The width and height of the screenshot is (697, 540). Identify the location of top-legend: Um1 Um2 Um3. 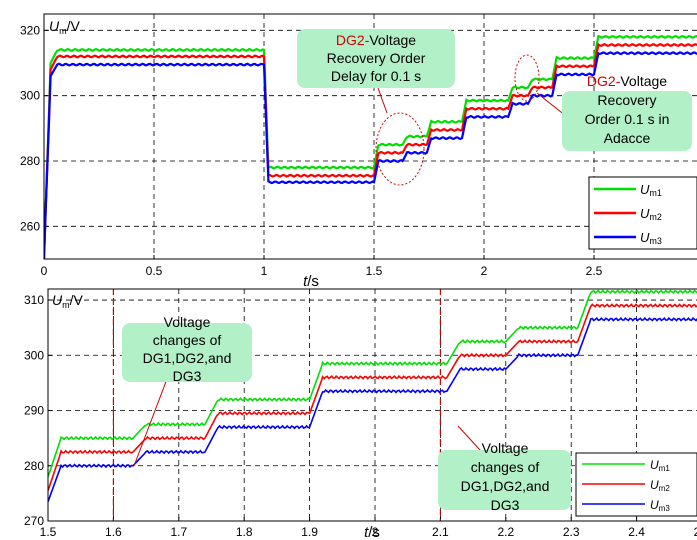
(642, 213).